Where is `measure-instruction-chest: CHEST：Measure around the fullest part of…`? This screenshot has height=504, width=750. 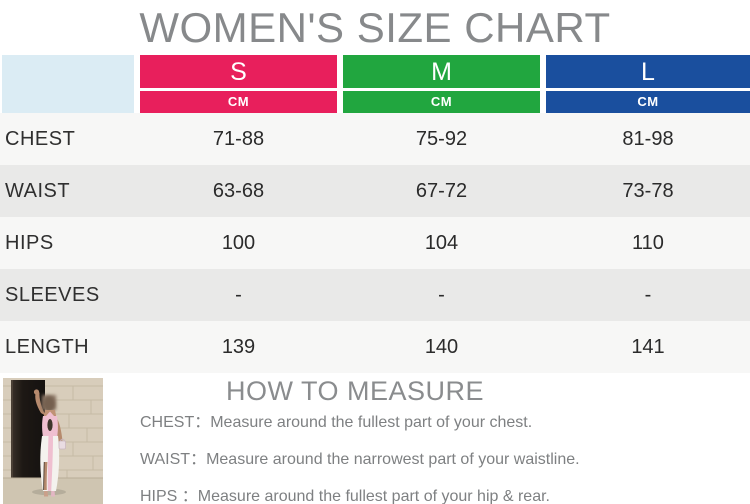
measure-instruction-chest: CHEST：Measure around the fullest part of… is located at coordinates (336, 422).